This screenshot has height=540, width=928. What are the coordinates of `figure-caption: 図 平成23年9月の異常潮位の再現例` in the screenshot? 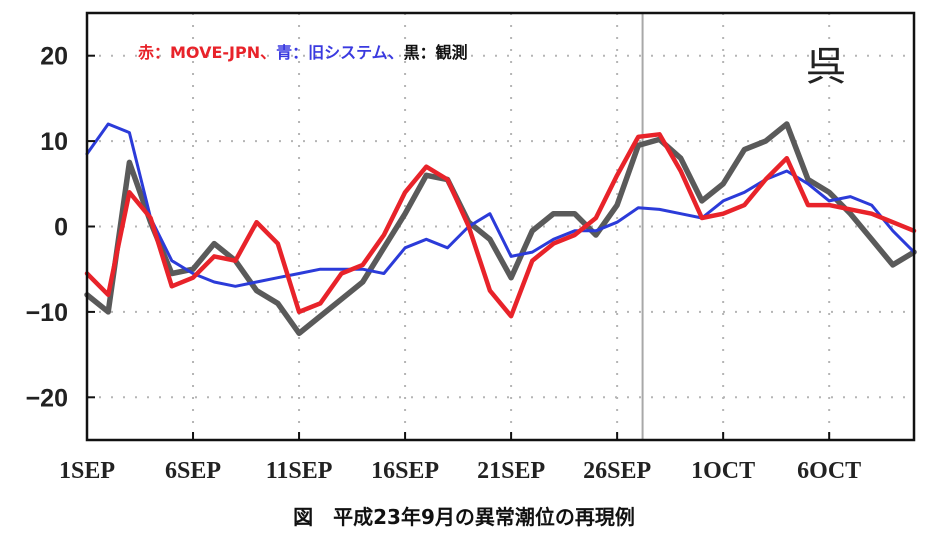 It's located at (464, 517).